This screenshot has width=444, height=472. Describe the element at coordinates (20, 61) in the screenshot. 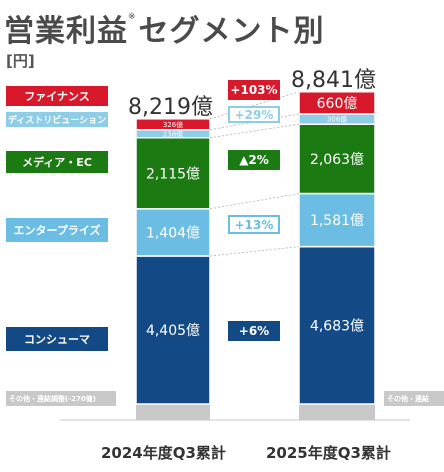

I see `unit-label: [円]` at that location.